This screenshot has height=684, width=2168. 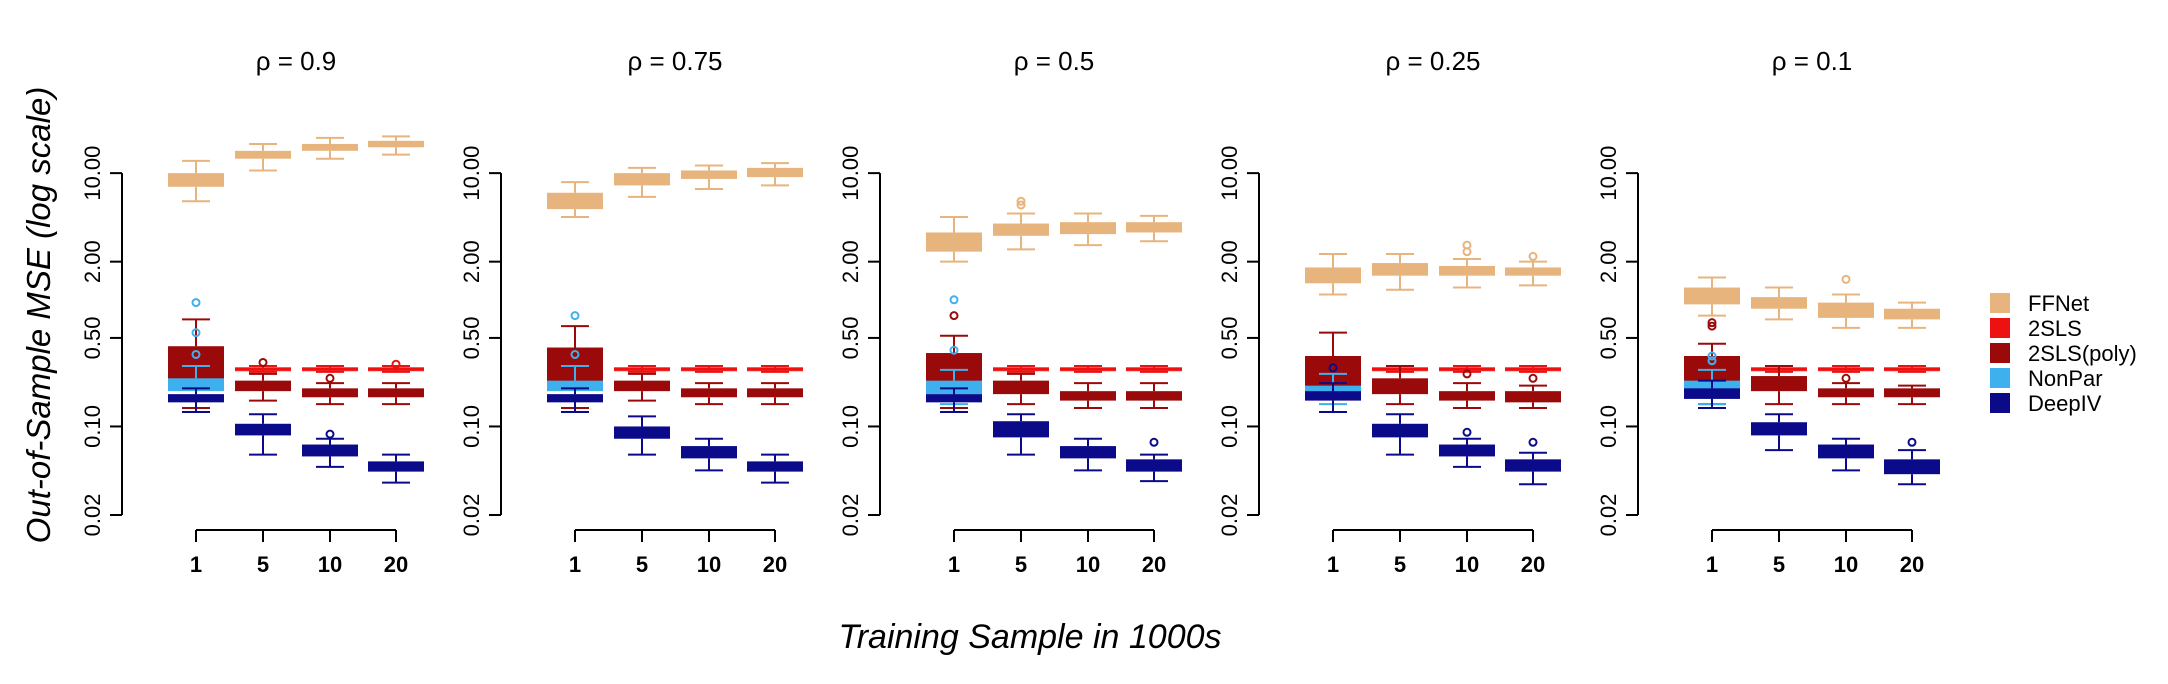 I want to click on panel-title: ρ = 0.1, so click(x=1812, y=61).